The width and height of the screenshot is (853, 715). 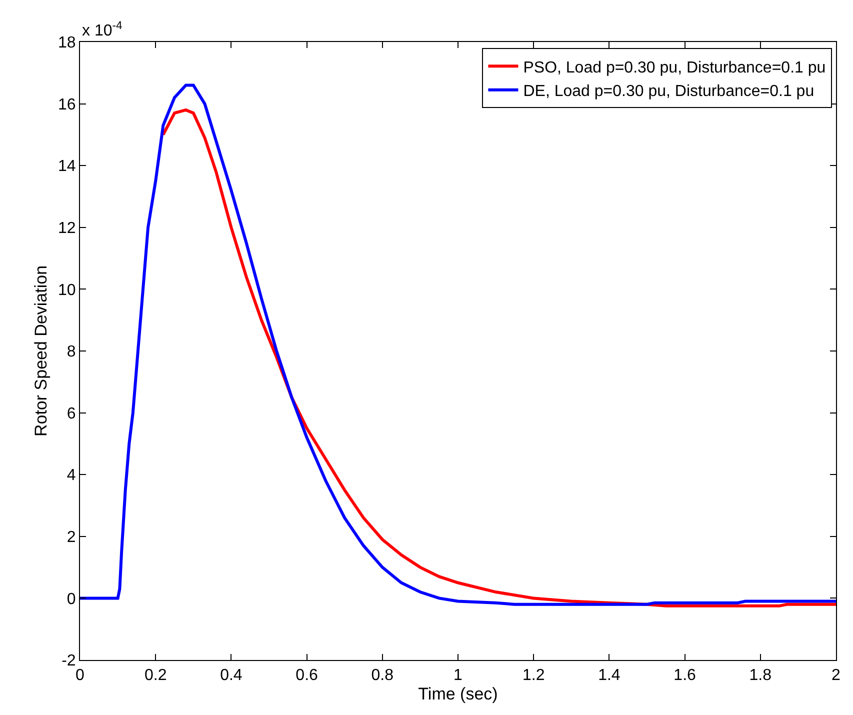 I want to click on x-tick-label: 2, so click(x=836, y=675).